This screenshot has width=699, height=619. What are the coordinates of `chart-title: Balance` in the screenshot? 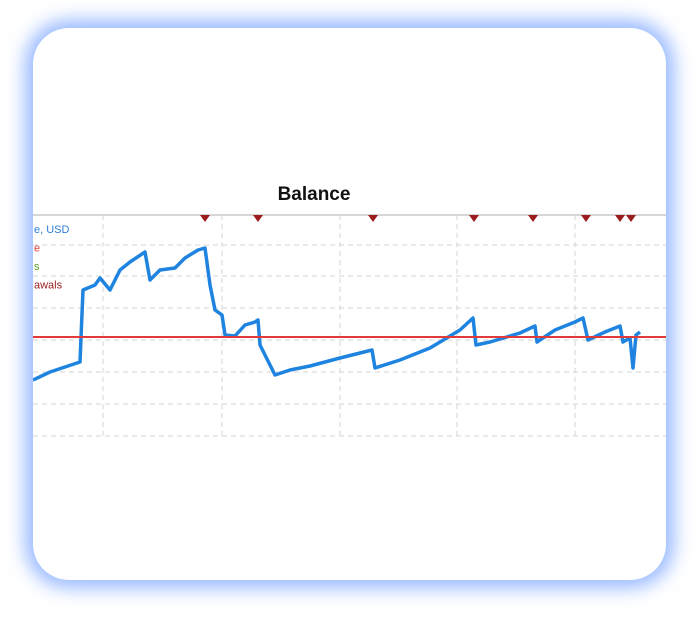 It's located at (314, 194).